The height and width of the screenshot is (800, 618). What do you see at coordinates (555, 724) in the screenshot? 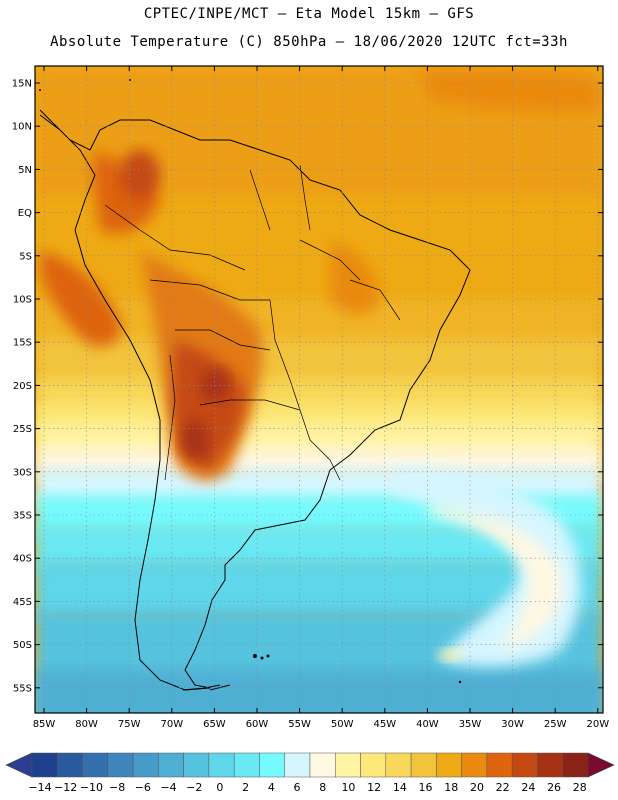
I see `lon-label: 25W` at bounding box center [555, 724].